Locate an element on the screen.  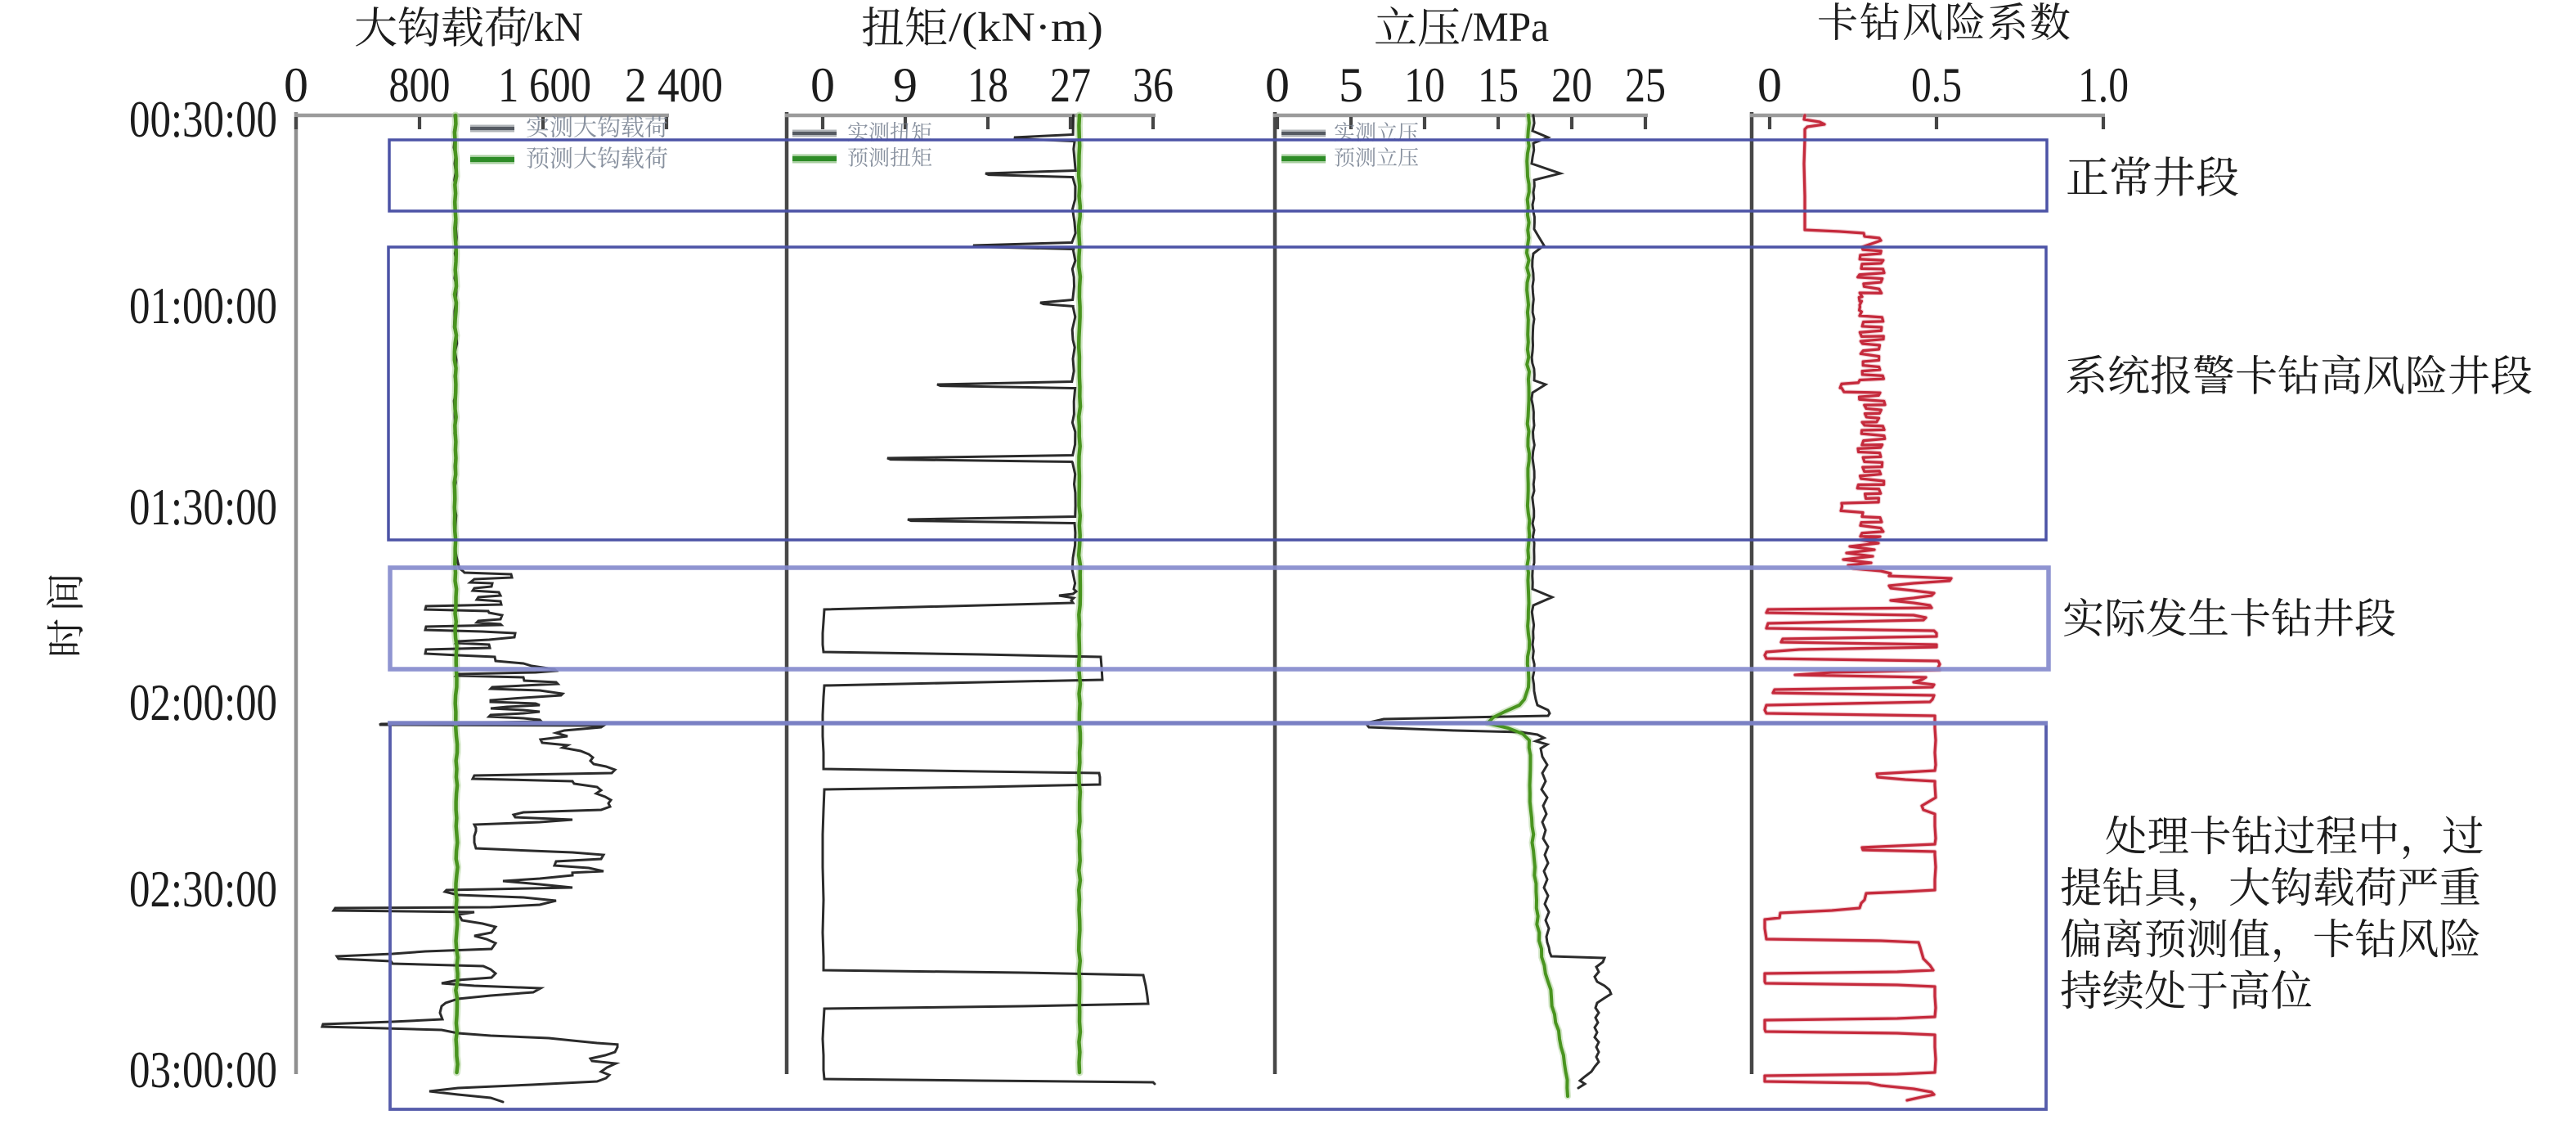
svg-text: 01:00:00 is located at coordinates (203, 306).